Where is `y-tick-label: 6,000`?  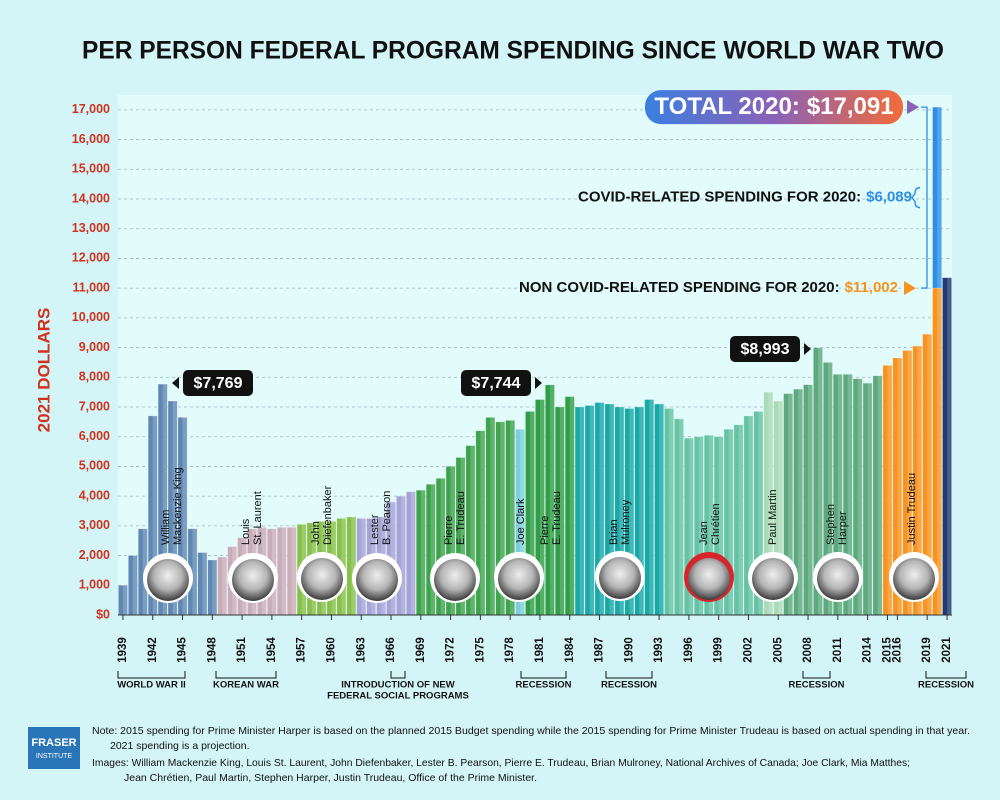
y-tick-label: 6,000 is located at coordinates (94, 436).